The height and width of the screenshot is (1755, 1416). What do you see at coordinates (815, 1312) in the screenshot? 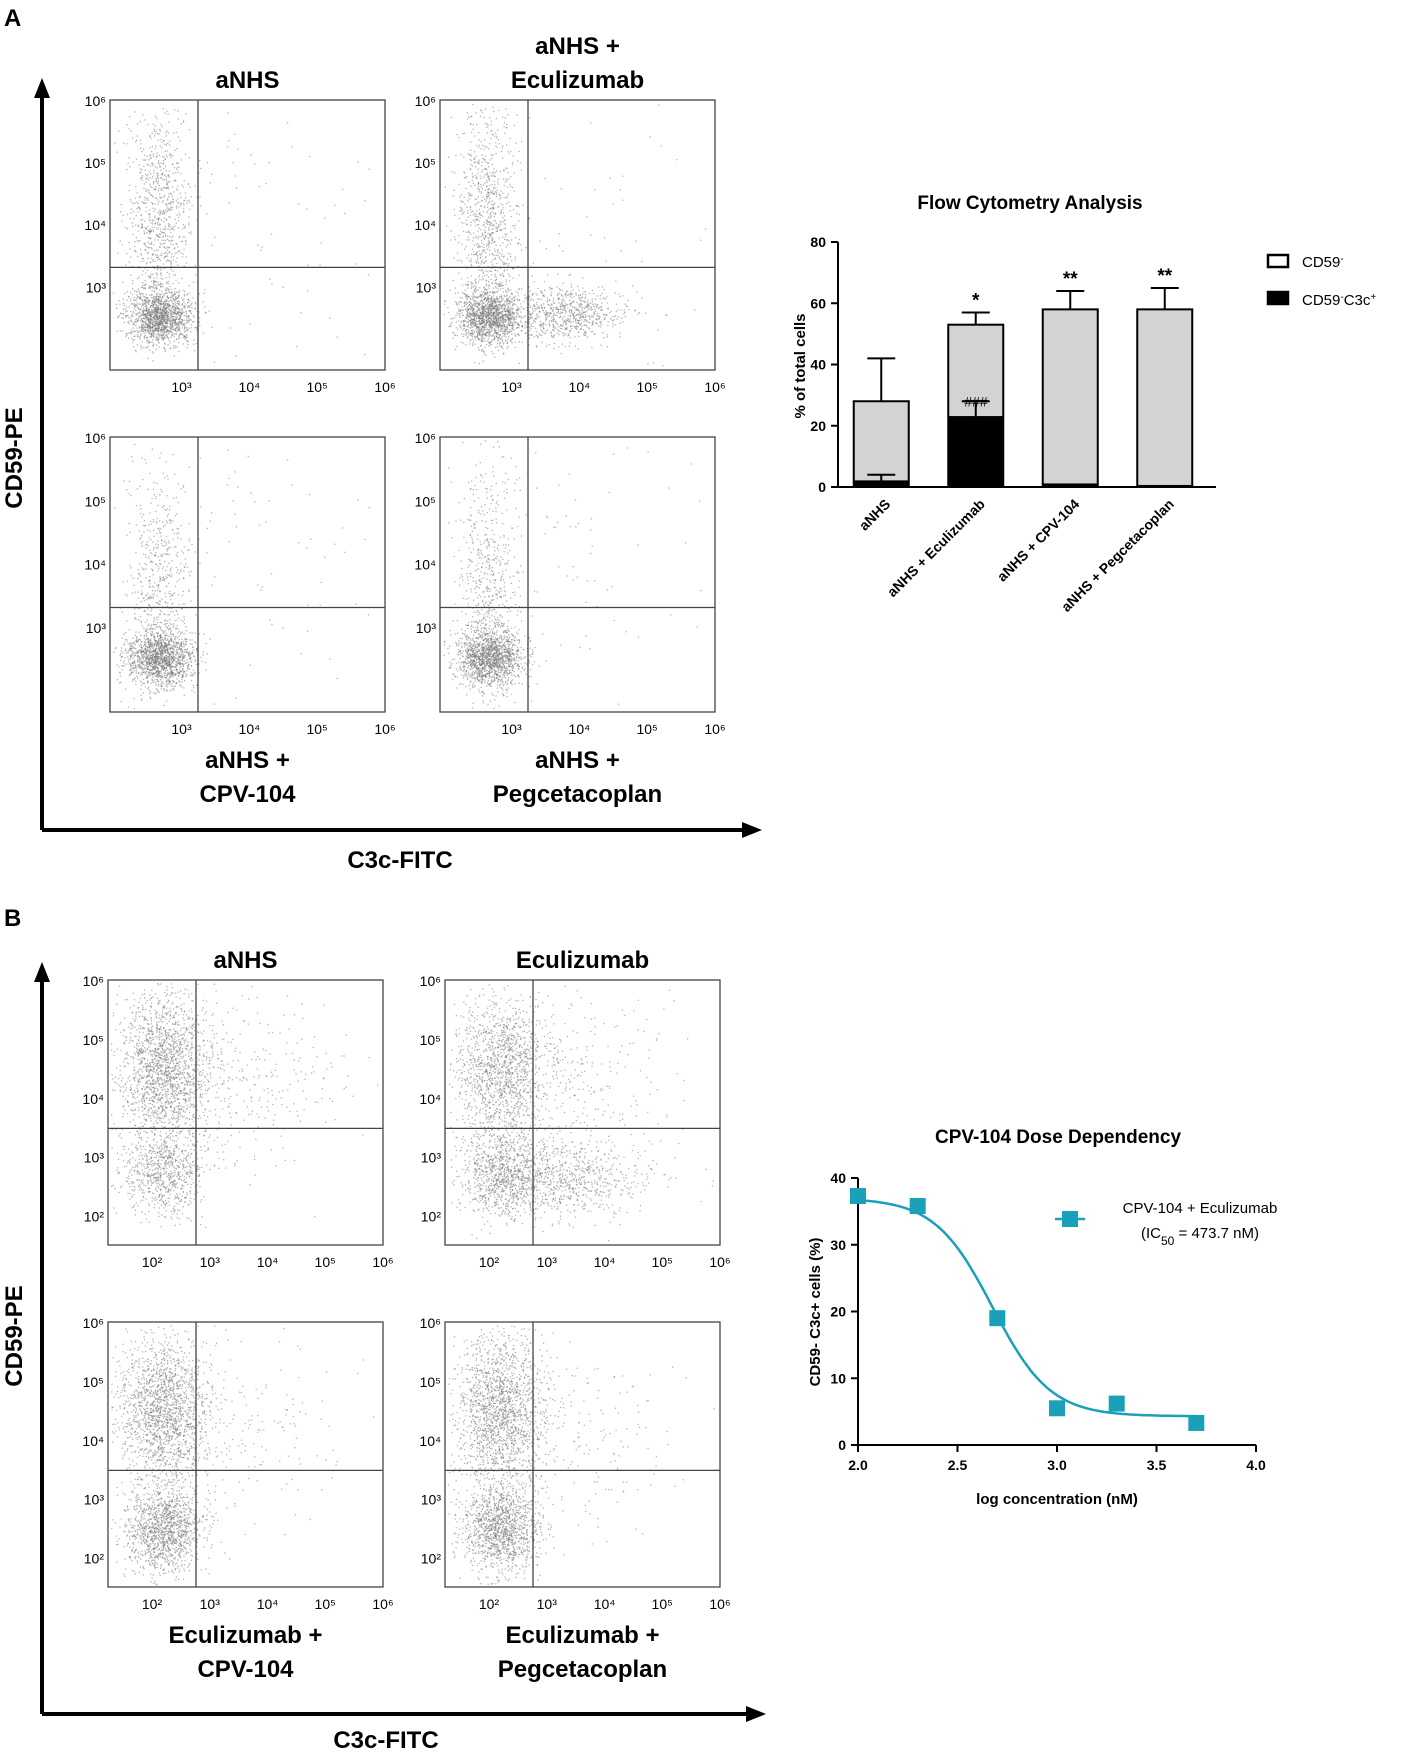
I see `dose-chart-y-label: CD59- C3c+ cells (%)` at bounding box center [815, 1312].